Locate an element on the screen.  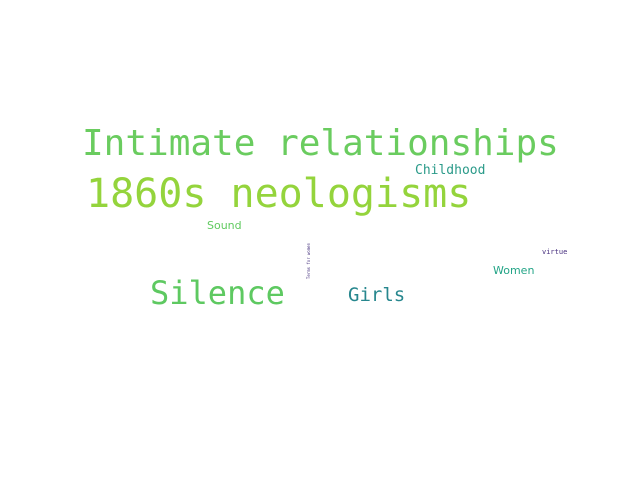
word-women: Women is located at coordinates (514, 270).